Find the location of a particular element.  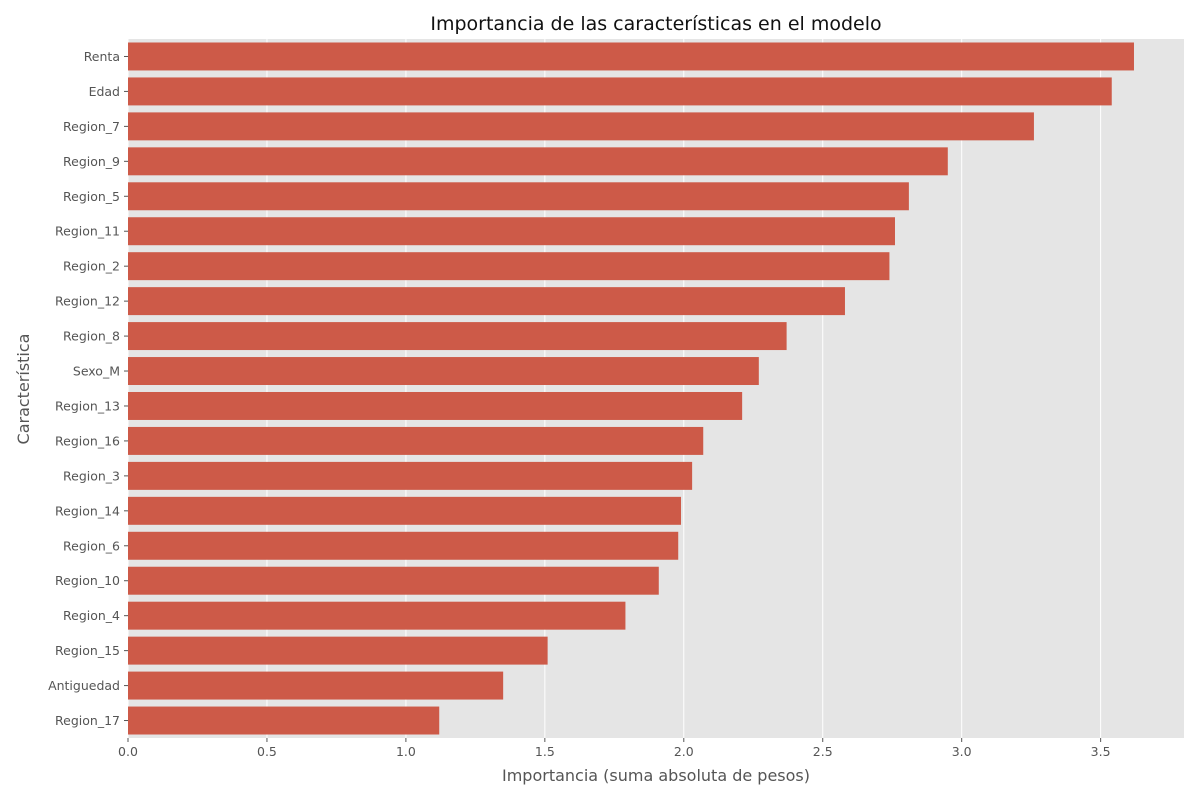

x-tick-label: 1.5 is located at coordinates (545, 751).